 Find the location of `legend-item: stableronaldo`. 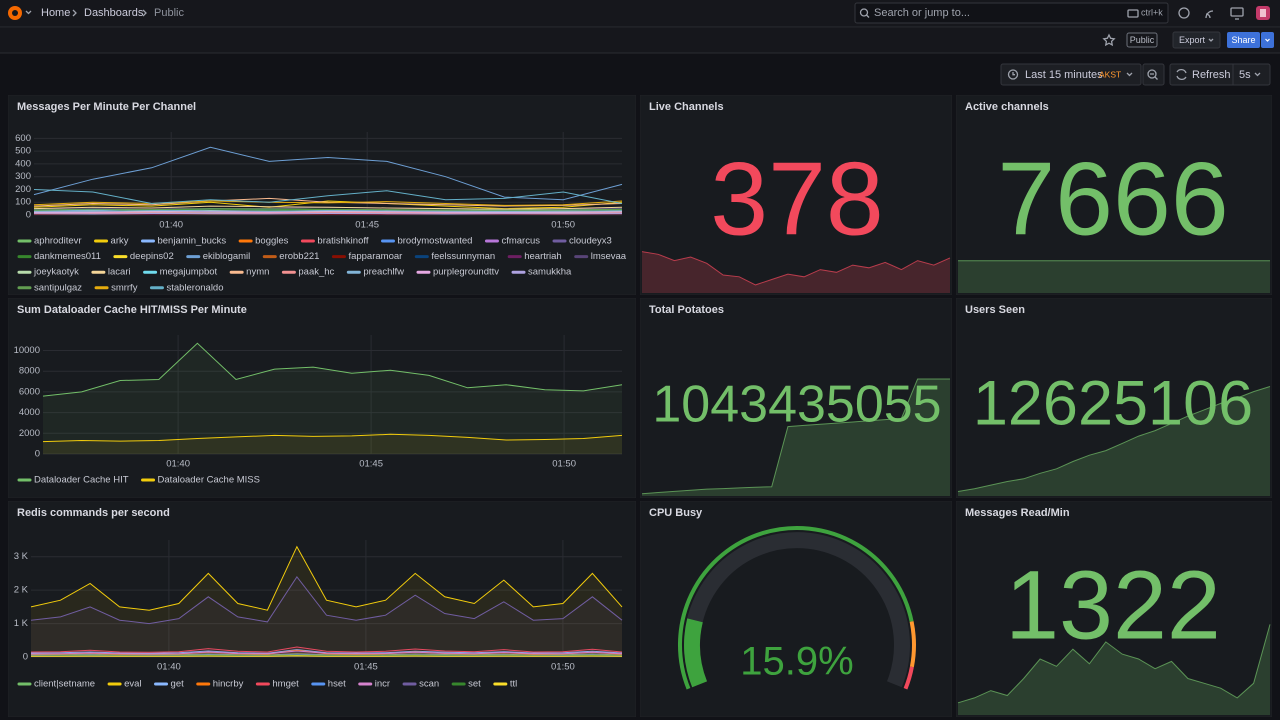

legend-item: stableronaldo is located at coordinates (186, 287).